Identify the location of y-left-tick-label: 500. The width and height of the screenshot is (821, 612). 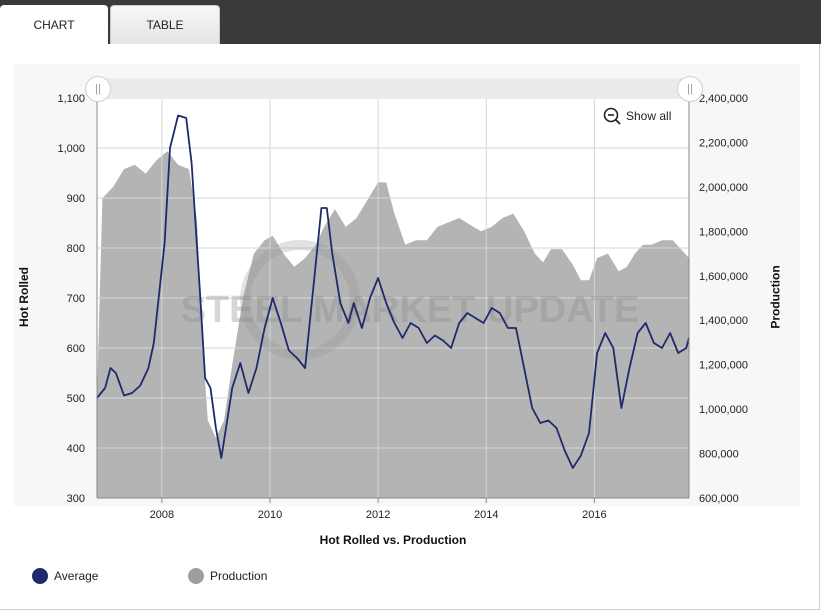
(76, 399).